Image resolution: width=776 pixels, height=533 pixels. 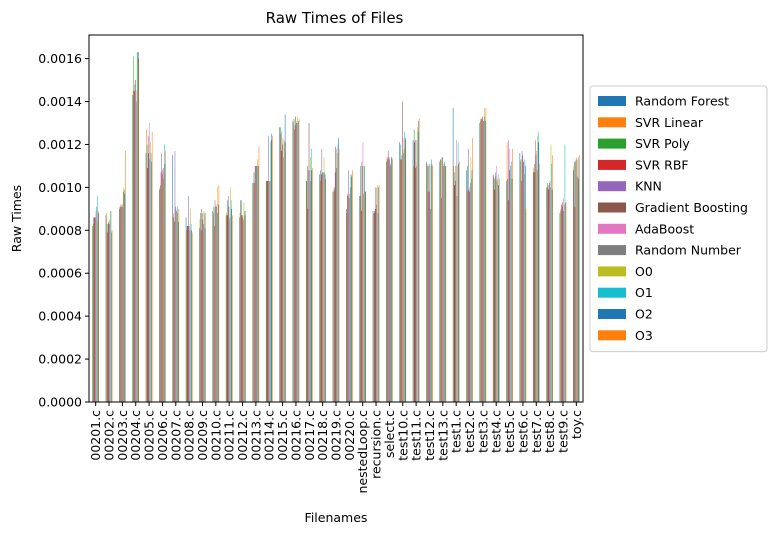 I want to click on bar-toy-c-gradient-boosting, so click(x=576, y=280).